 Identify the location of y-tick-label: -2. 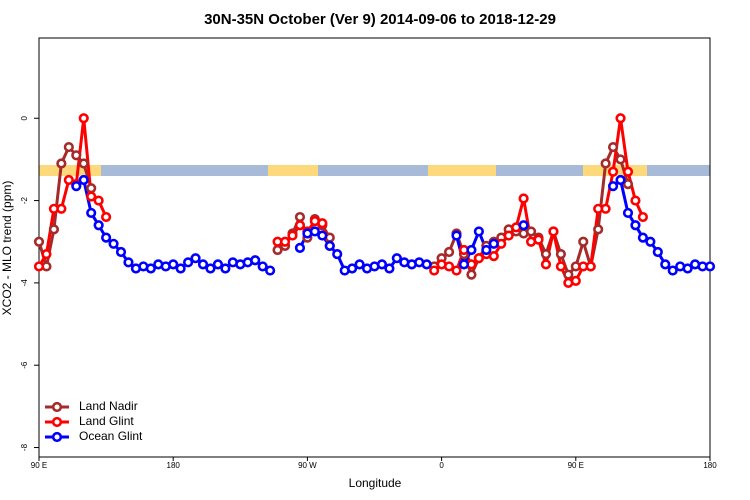
(24, 200).